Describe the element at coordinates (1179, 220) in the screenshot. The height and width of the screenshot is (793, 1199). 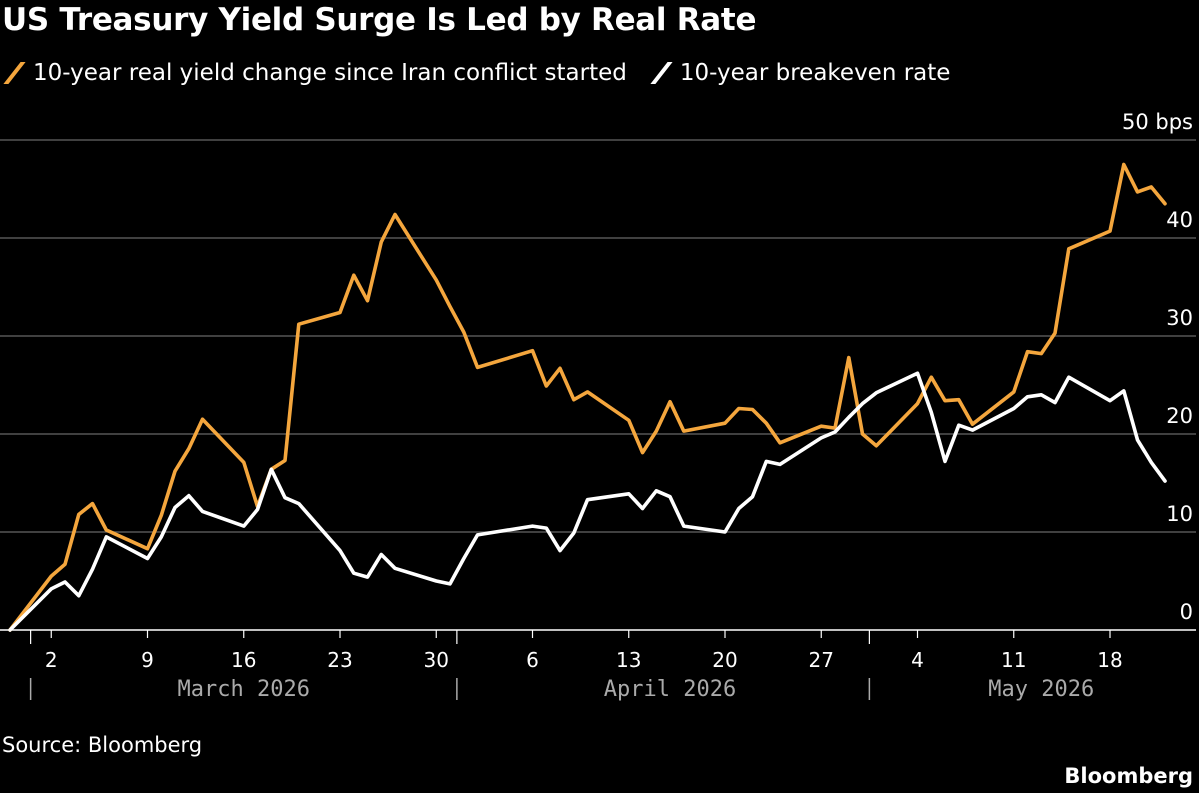
I see `y-tick-label: 40` at that location.